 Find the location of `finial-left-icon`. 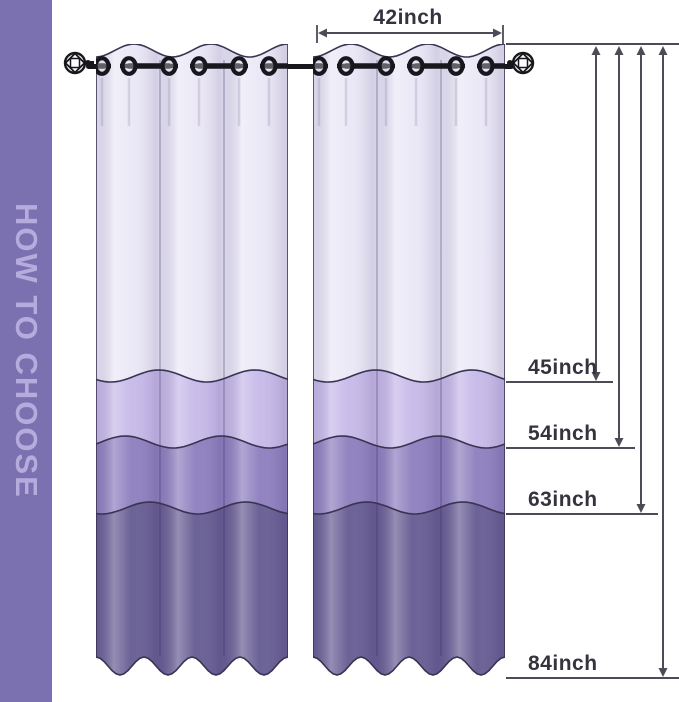

finial-left-icon is located at coordinates (78, 63).